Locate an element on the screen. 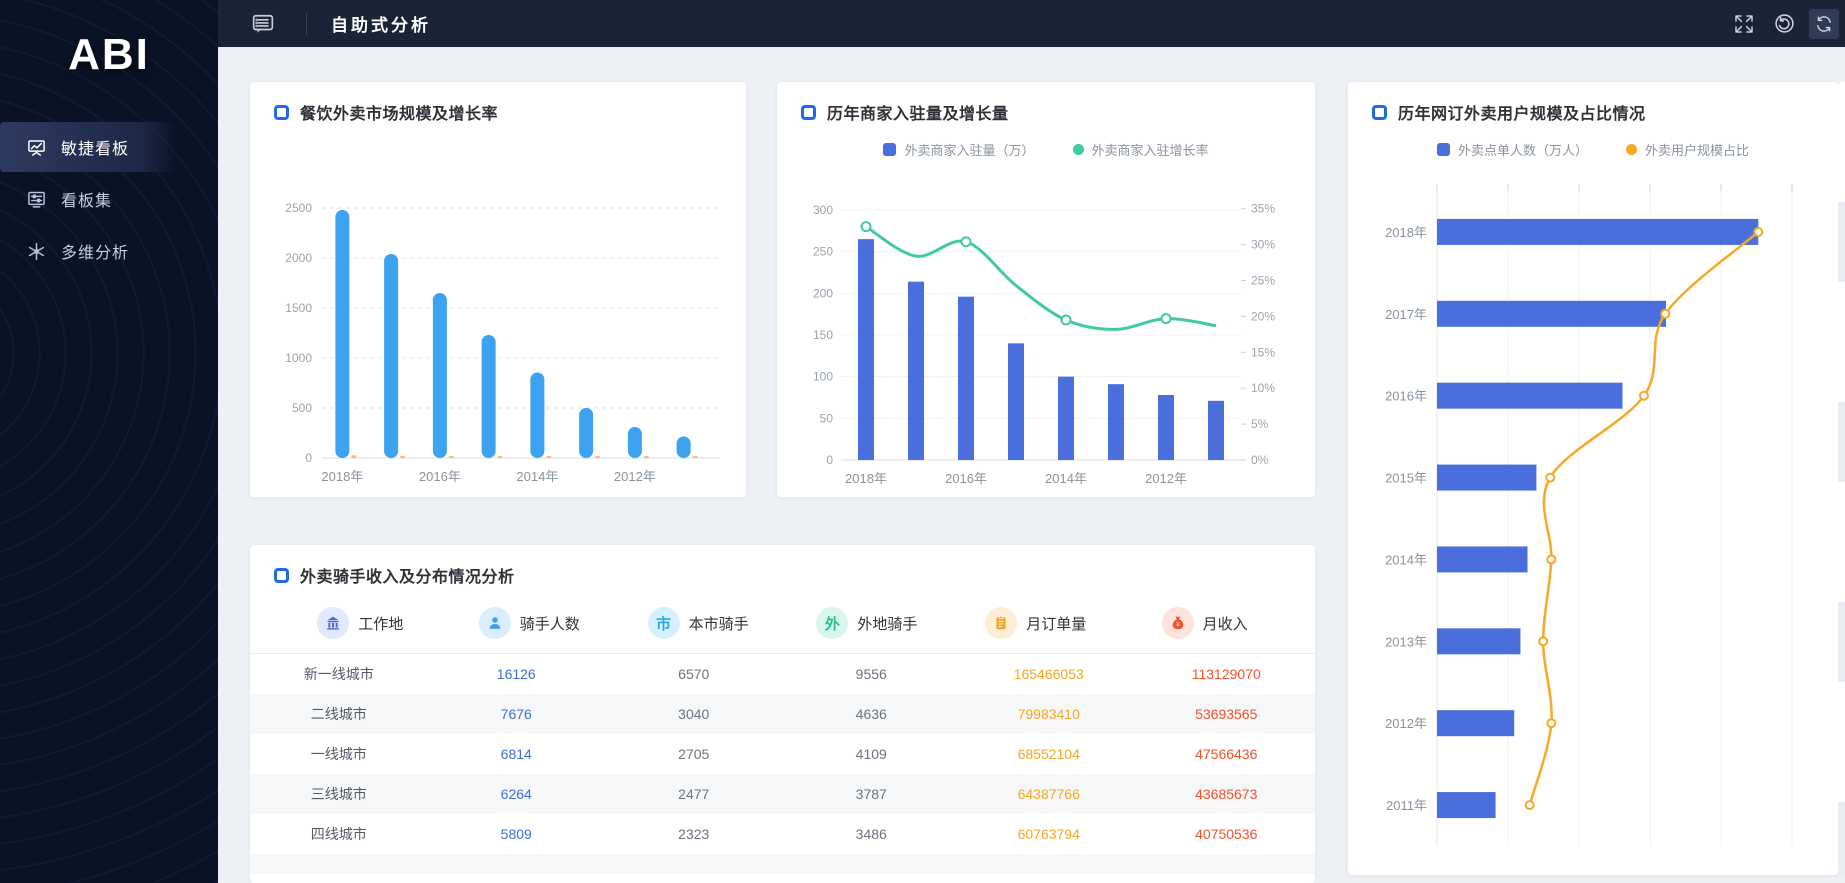  sidebar: ABI 敏捷看板 看板集 多维分析 is located at coordinates (109, 441).